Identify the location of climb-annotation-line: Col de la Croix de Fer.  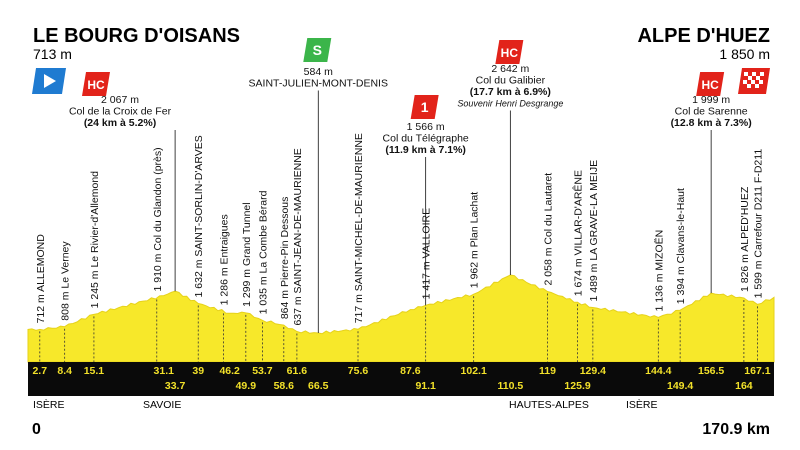
(120, 112).